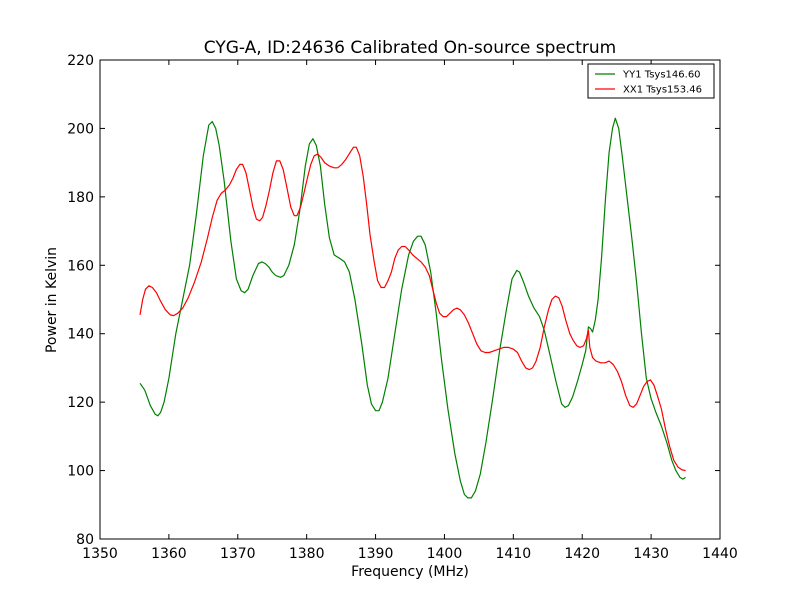  What do you see at coordinates (410, 572) in the screenshot?
I see `x-axis-title: Frequency (MHz)` at bounding box center [410, 572].